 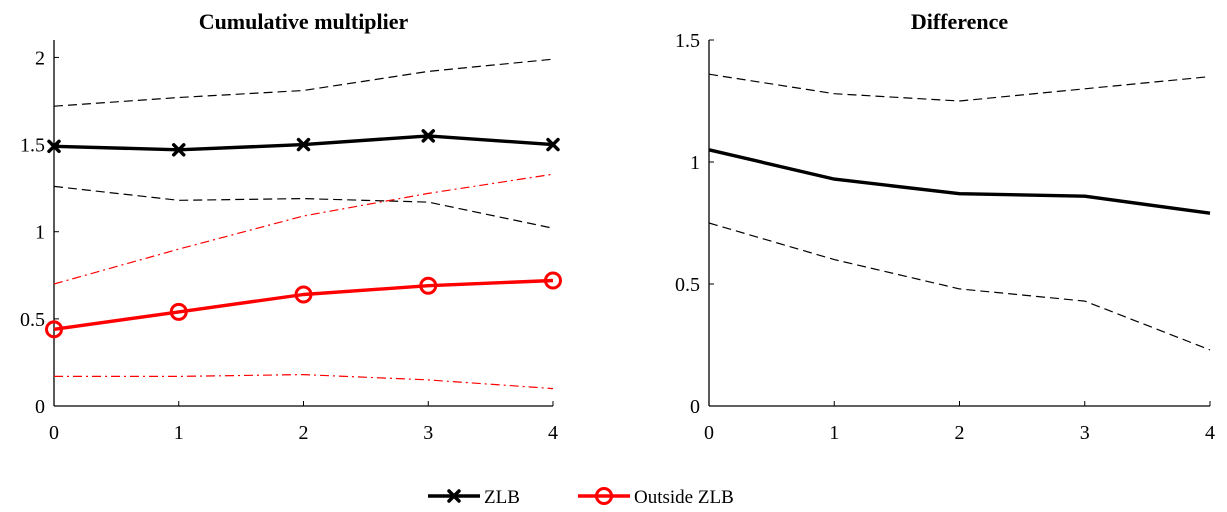 I want to click on outside-zlb-upper-band-line, so click(x=303, y=229).